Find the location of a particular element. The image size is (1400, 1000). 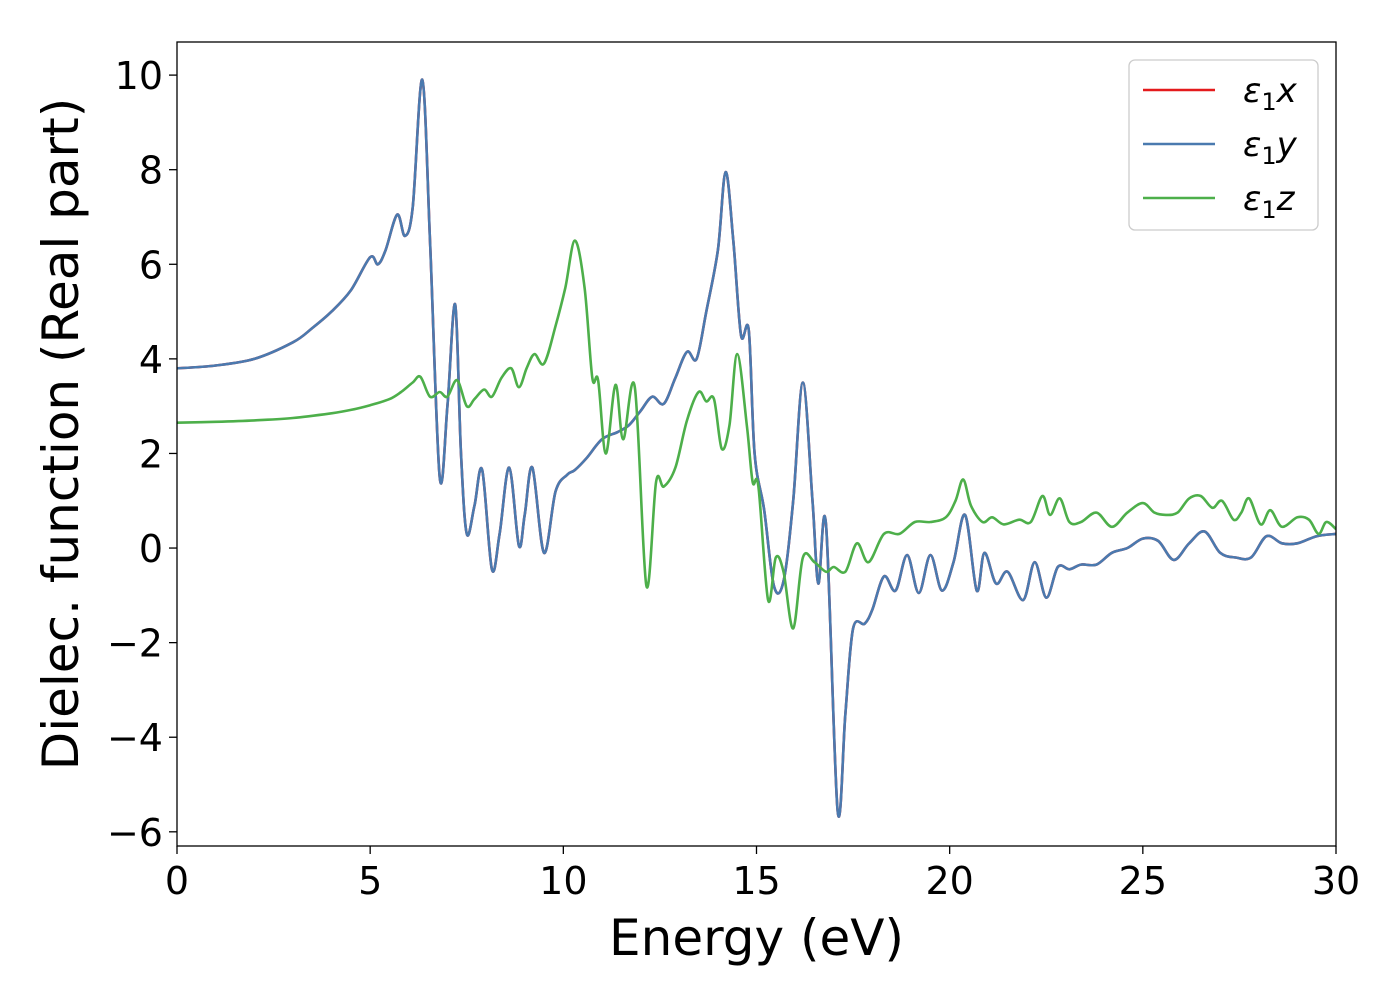

legend-label-z: ε1z is located at coordinates (1269, 201).